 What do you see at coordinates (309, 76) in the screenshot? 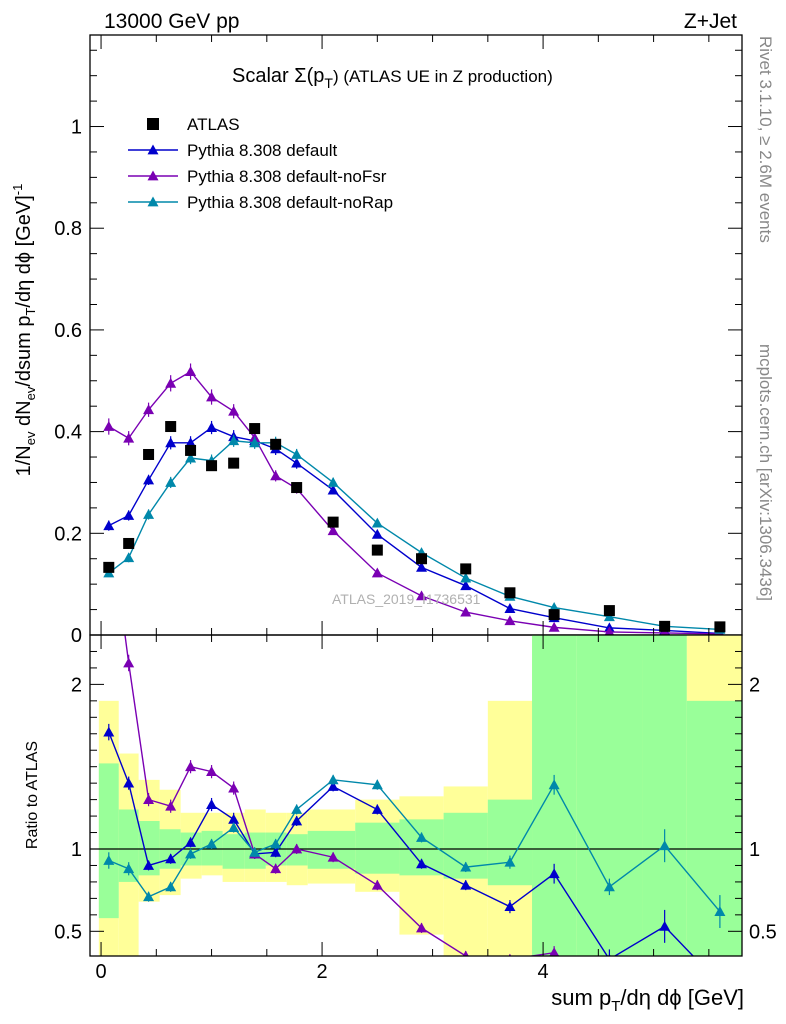
I see `title-sigma: Σ(p` at bounding box center [309, 76].